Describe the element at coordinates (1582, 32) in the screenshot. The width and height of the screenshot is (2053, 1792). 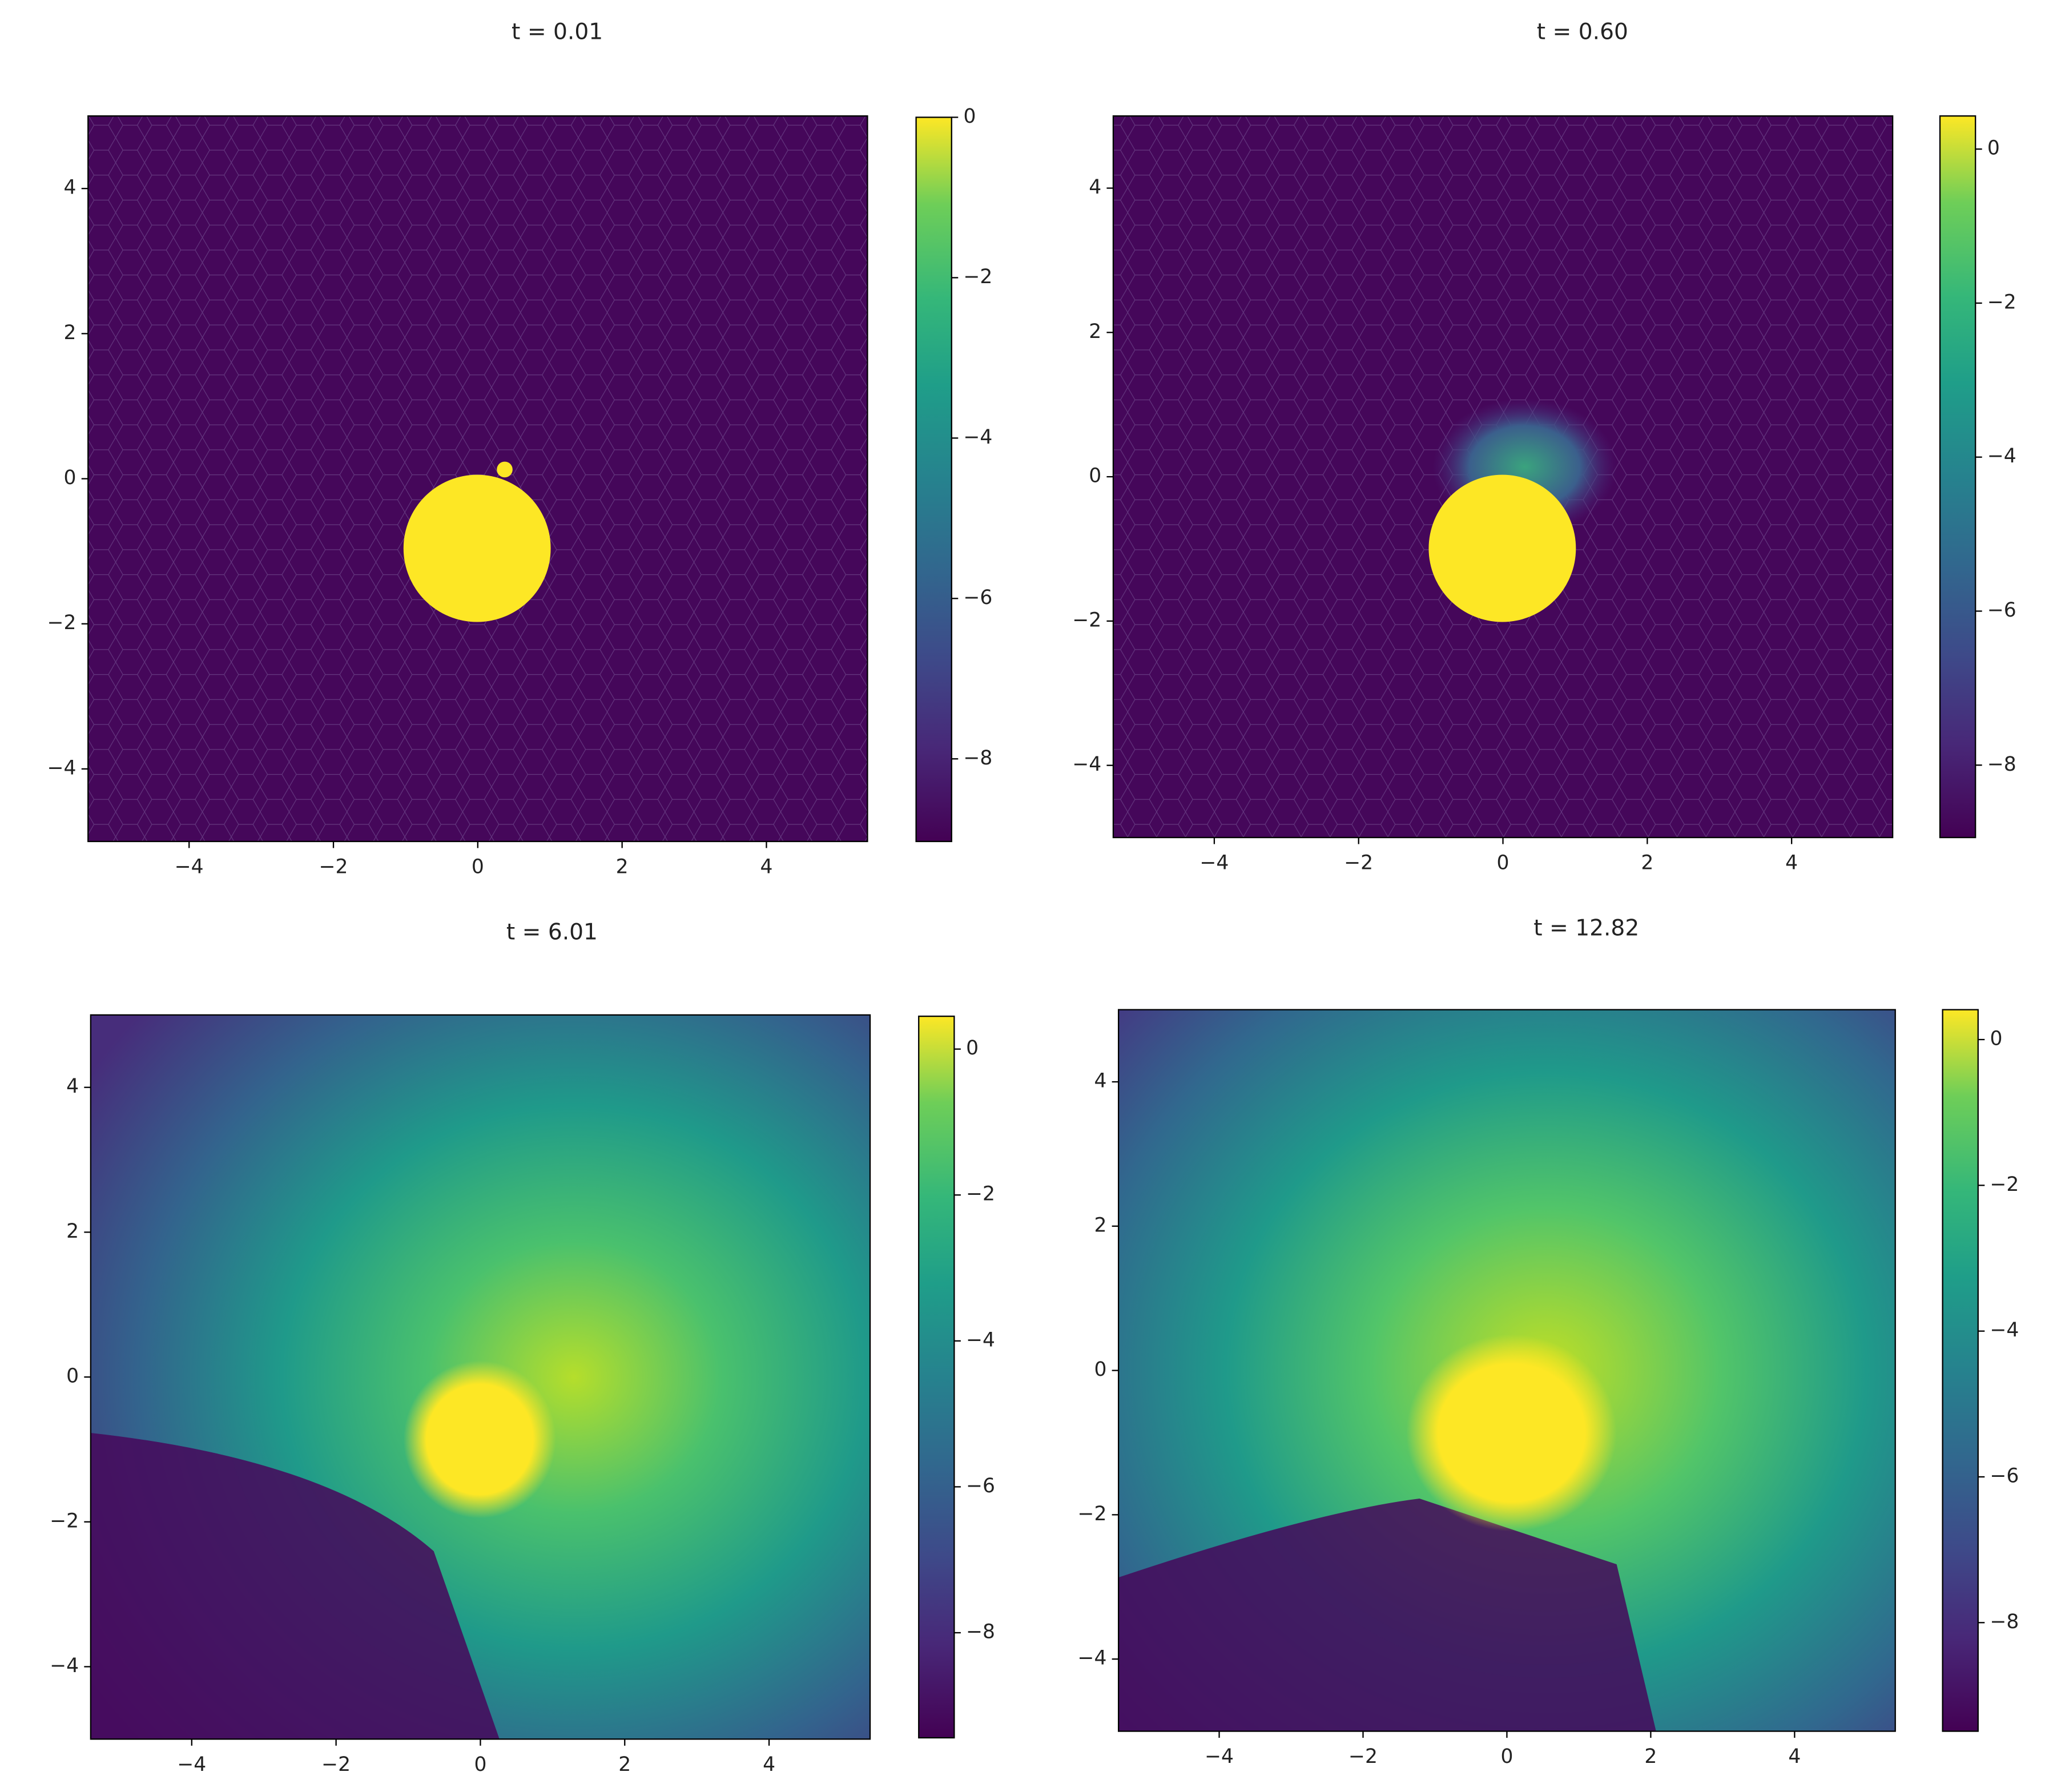
I see `chart-title: t = 0.60` at that location.